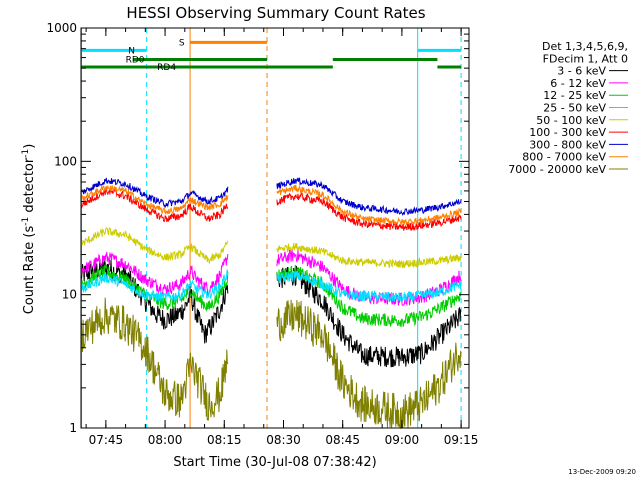  I want to click on x-tick-label: 09:00, so click(402, 440).